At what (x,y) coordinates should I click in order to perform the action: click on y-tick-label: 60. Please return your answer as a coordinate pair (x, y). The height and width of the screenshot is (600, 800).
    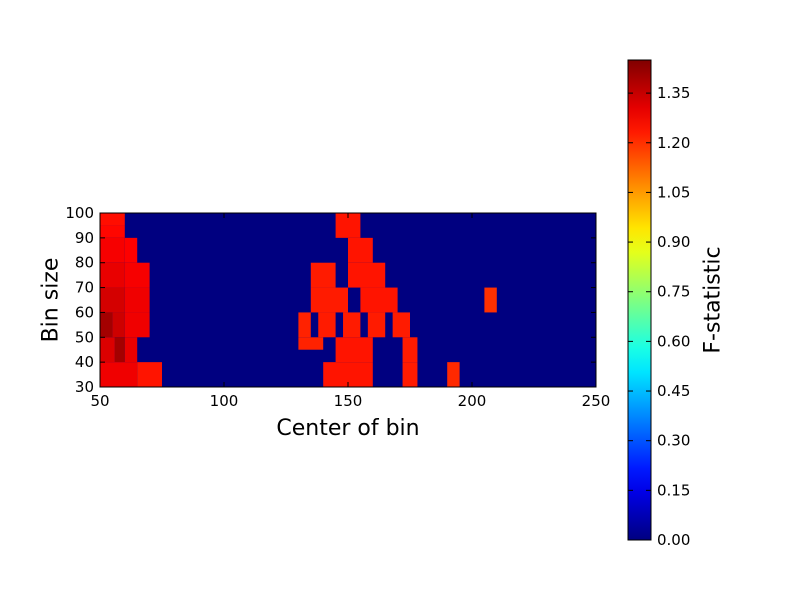
    Looking at the image, I should click on (84, 312).